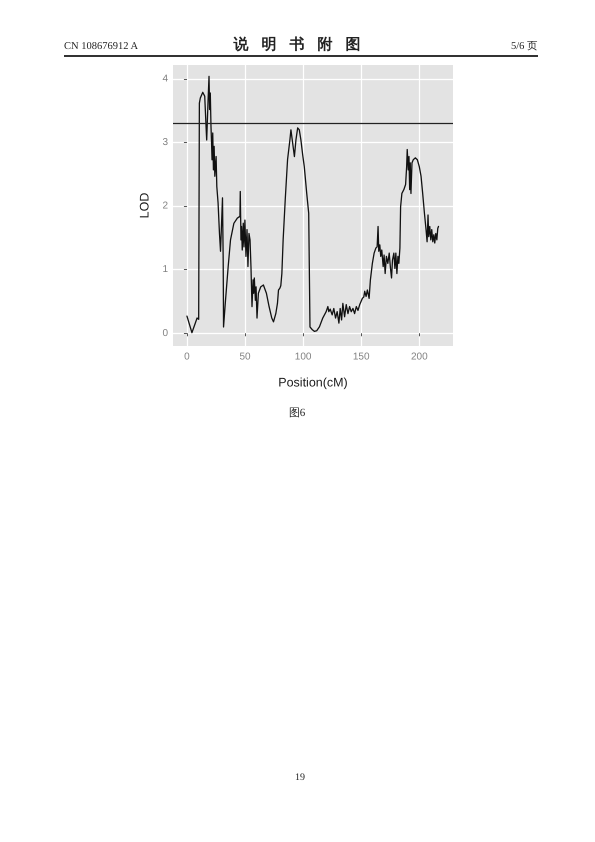 The height and width of the screenshot is (842, 595). What do you see at coordinates (303, 45) in the screenshot?
I see `chart-title: 说明书附图` at bounding box center [303, 45].